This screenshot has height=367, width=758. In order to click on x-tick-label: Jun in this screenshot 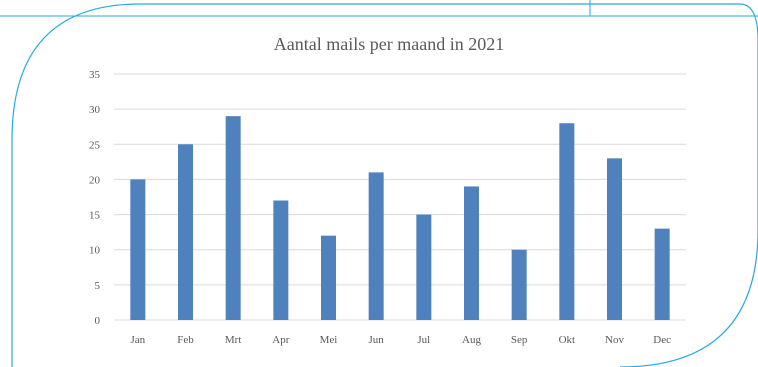, I will do `click(377, 340)`.